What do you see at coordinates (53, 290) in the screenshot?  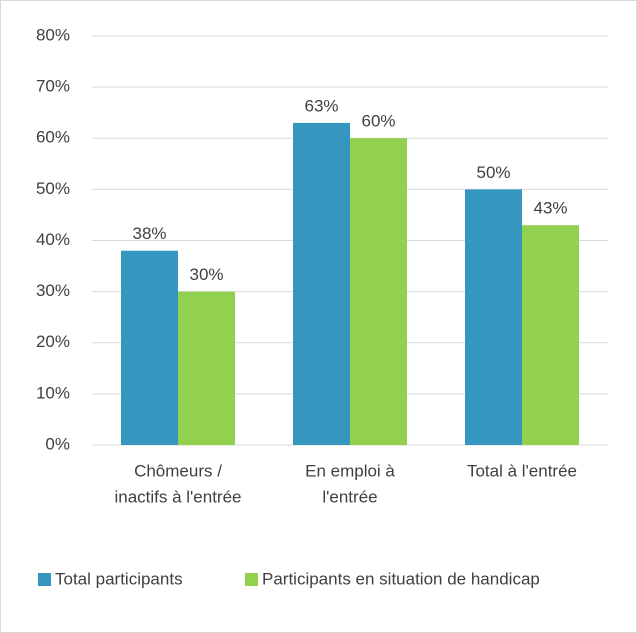 I see `y-tick-label: 30%` at bounding box center [53, 290].